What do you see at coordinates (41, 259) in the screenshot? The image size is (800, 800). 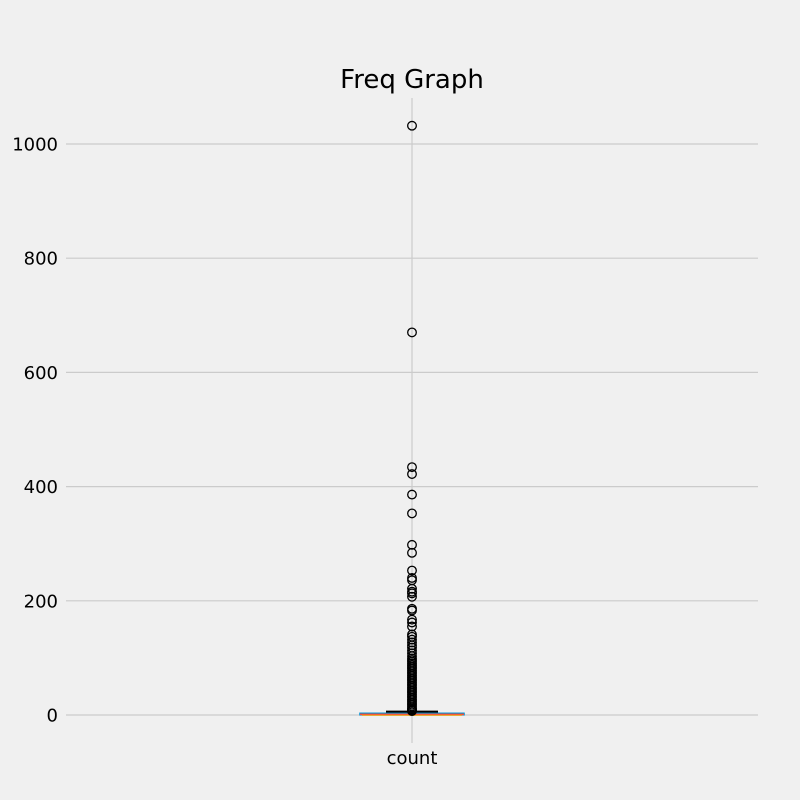 I see `y-tick-label: 800` at bounding box center [41, 259].